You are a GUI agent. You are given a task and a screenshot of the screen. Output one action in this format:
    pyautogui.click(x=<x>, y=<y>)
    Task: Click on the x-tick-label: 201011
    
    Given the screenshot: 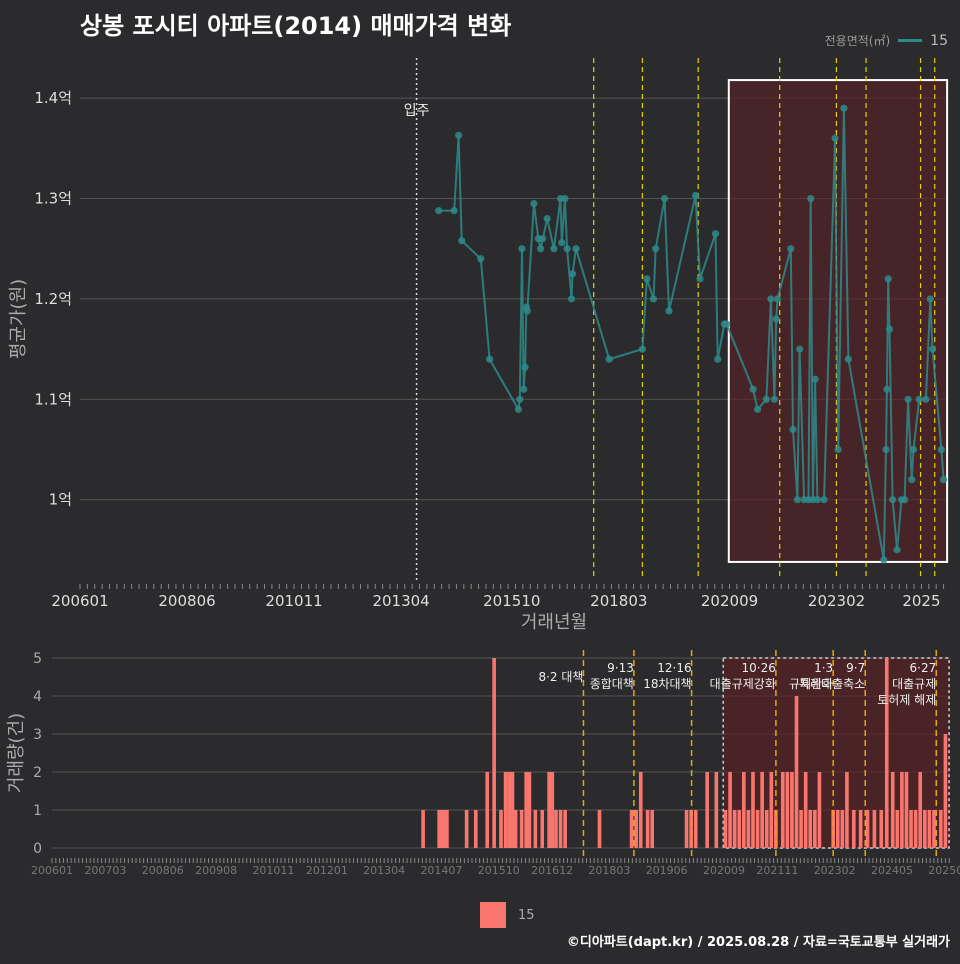 What is the action you would take?
    pyautogui.click(x=293, y=601)
    